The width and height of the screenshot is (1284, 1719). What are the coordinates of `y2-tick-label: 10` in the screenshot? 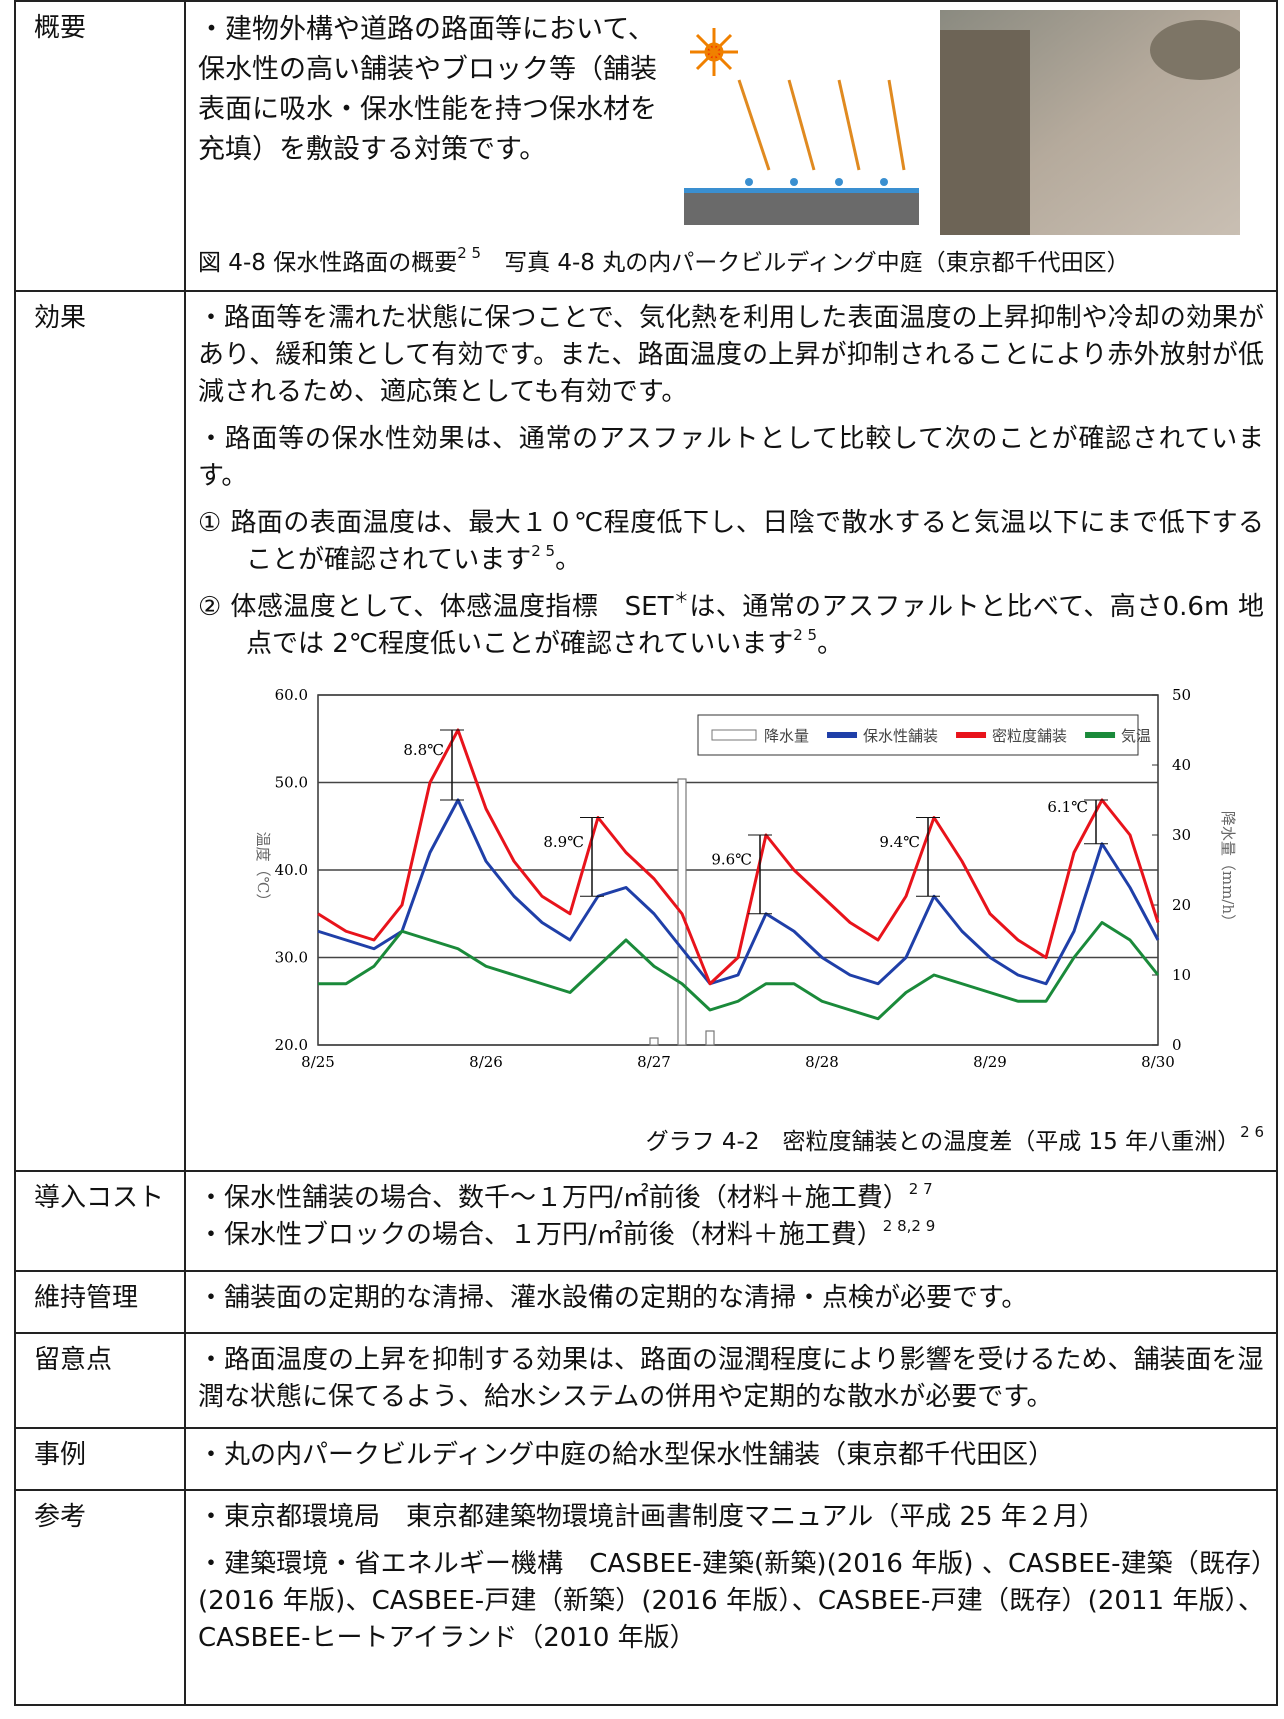 It's located at (1181, 975).